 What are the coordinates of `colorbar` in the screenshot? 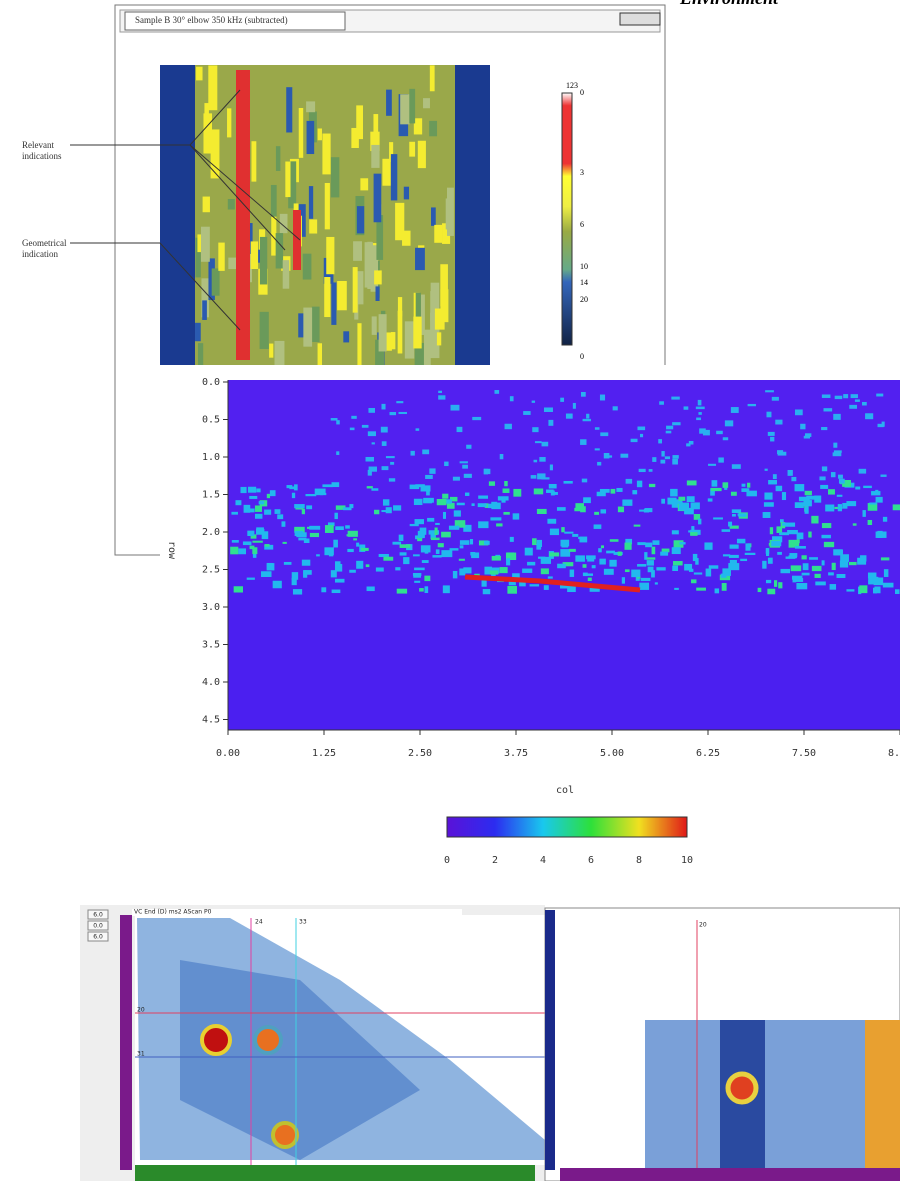 It's located at (567, 219).